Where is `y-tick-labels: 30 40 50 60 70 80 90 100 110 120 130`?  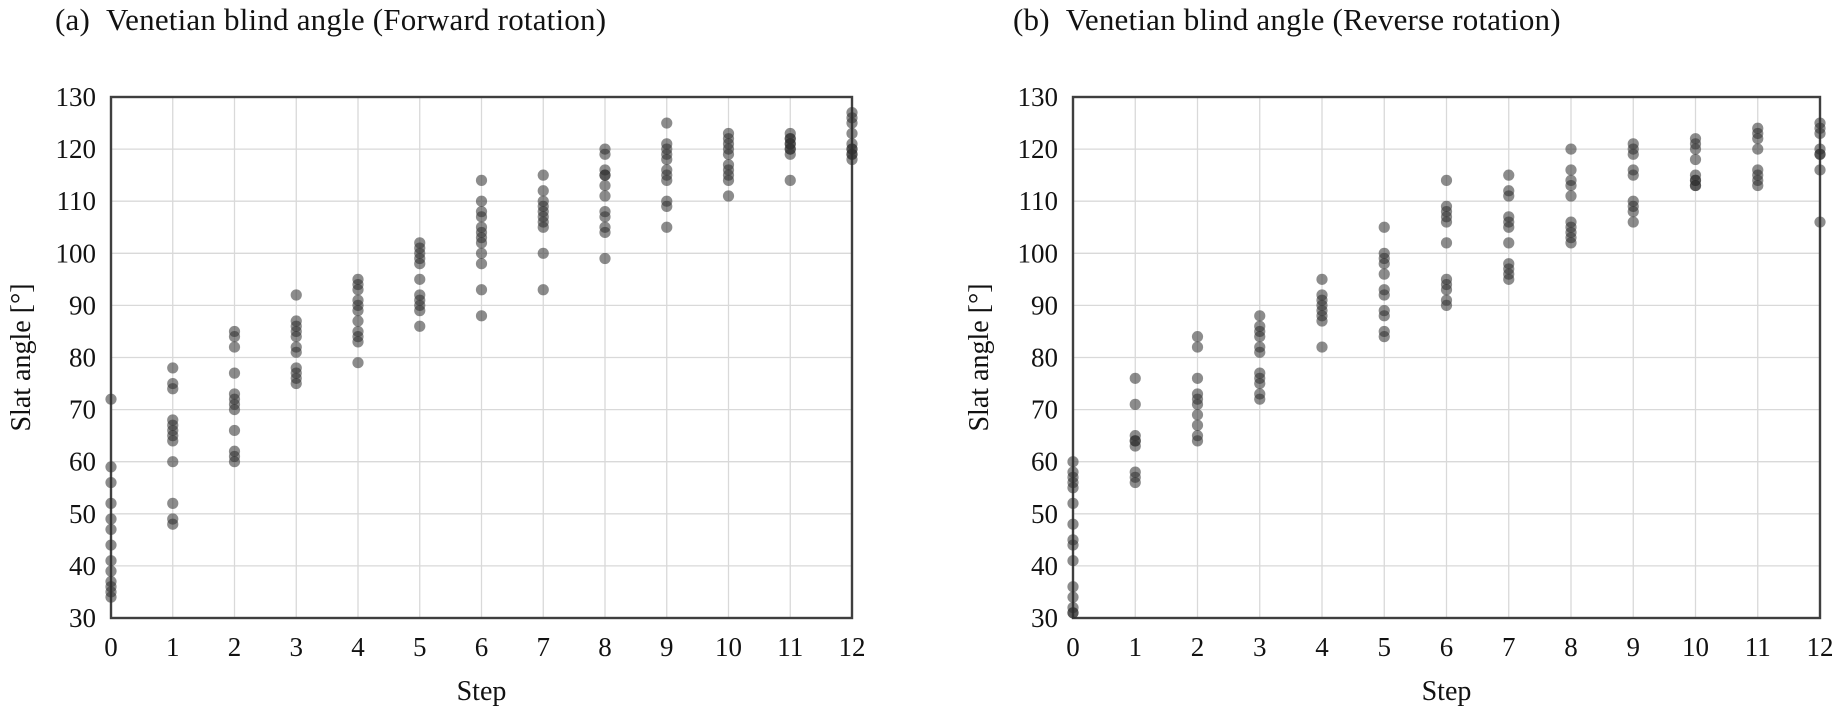
y-tick-labels: 30 40 50 60 70 80 90 100 110 120 130 is located at coordinates (76, 357).